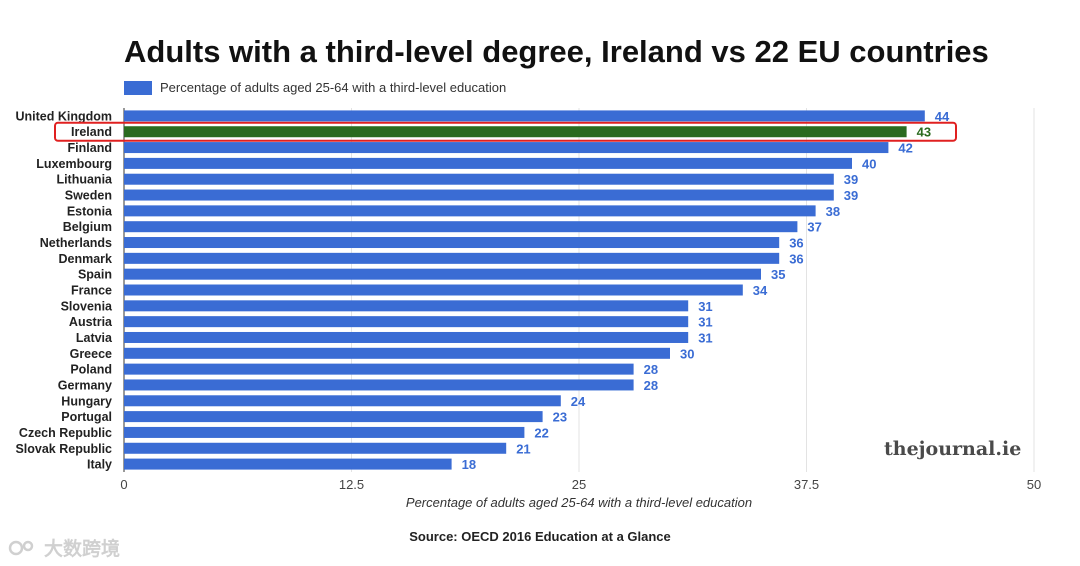  What do you see at coordinates (91, 354) in the screenshot?
I see `category-label: Greece` at bounding box center [91, 354].